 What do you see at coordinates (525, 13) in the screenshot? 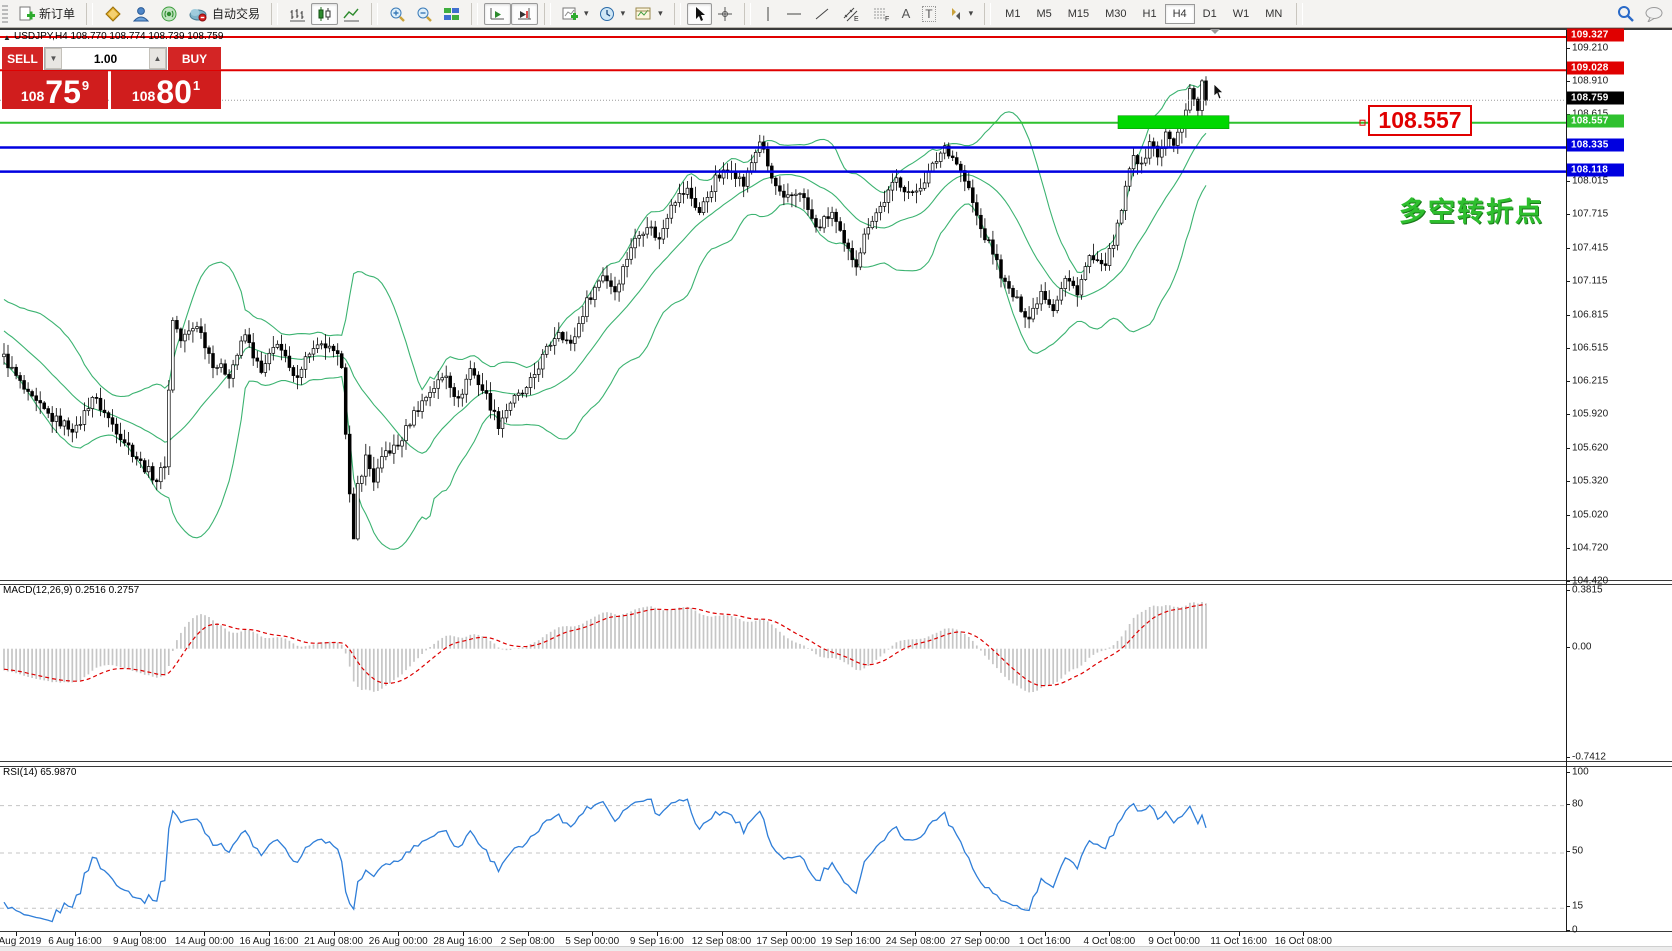
I see `chart-shift-button` at bounding box center [525, 13].